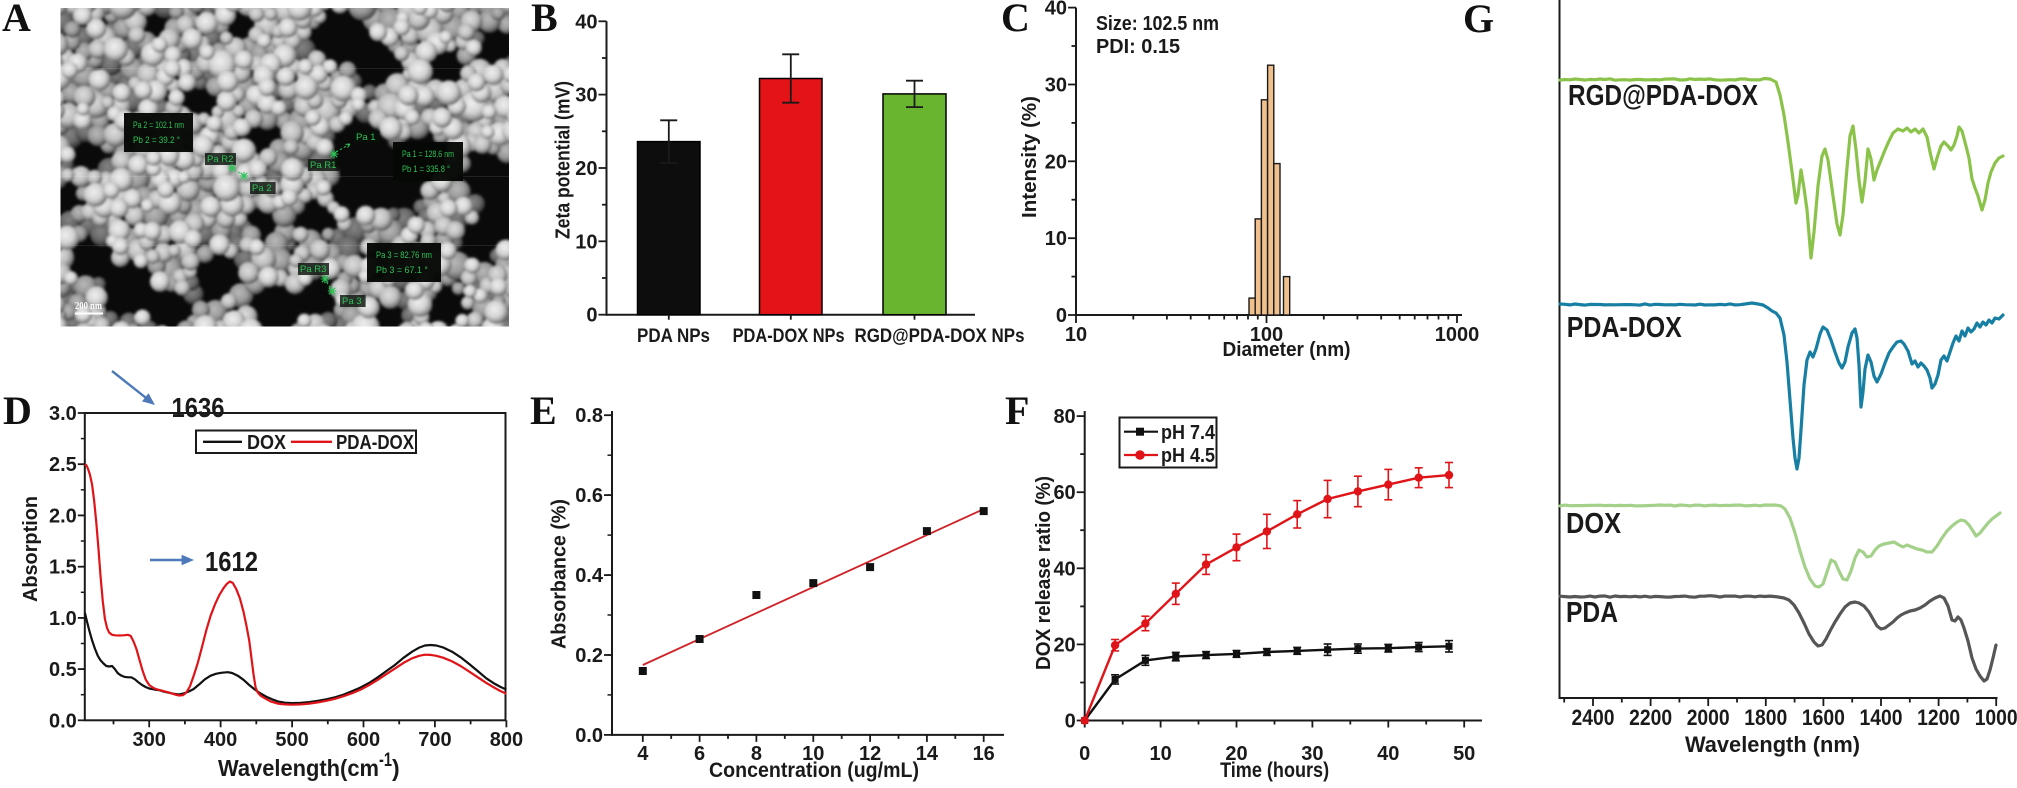 This screenshot has height=788, width=2017. Describe the element at coordinates (927, 754) in the screenshot. I see `svg-text: 14` at that location.